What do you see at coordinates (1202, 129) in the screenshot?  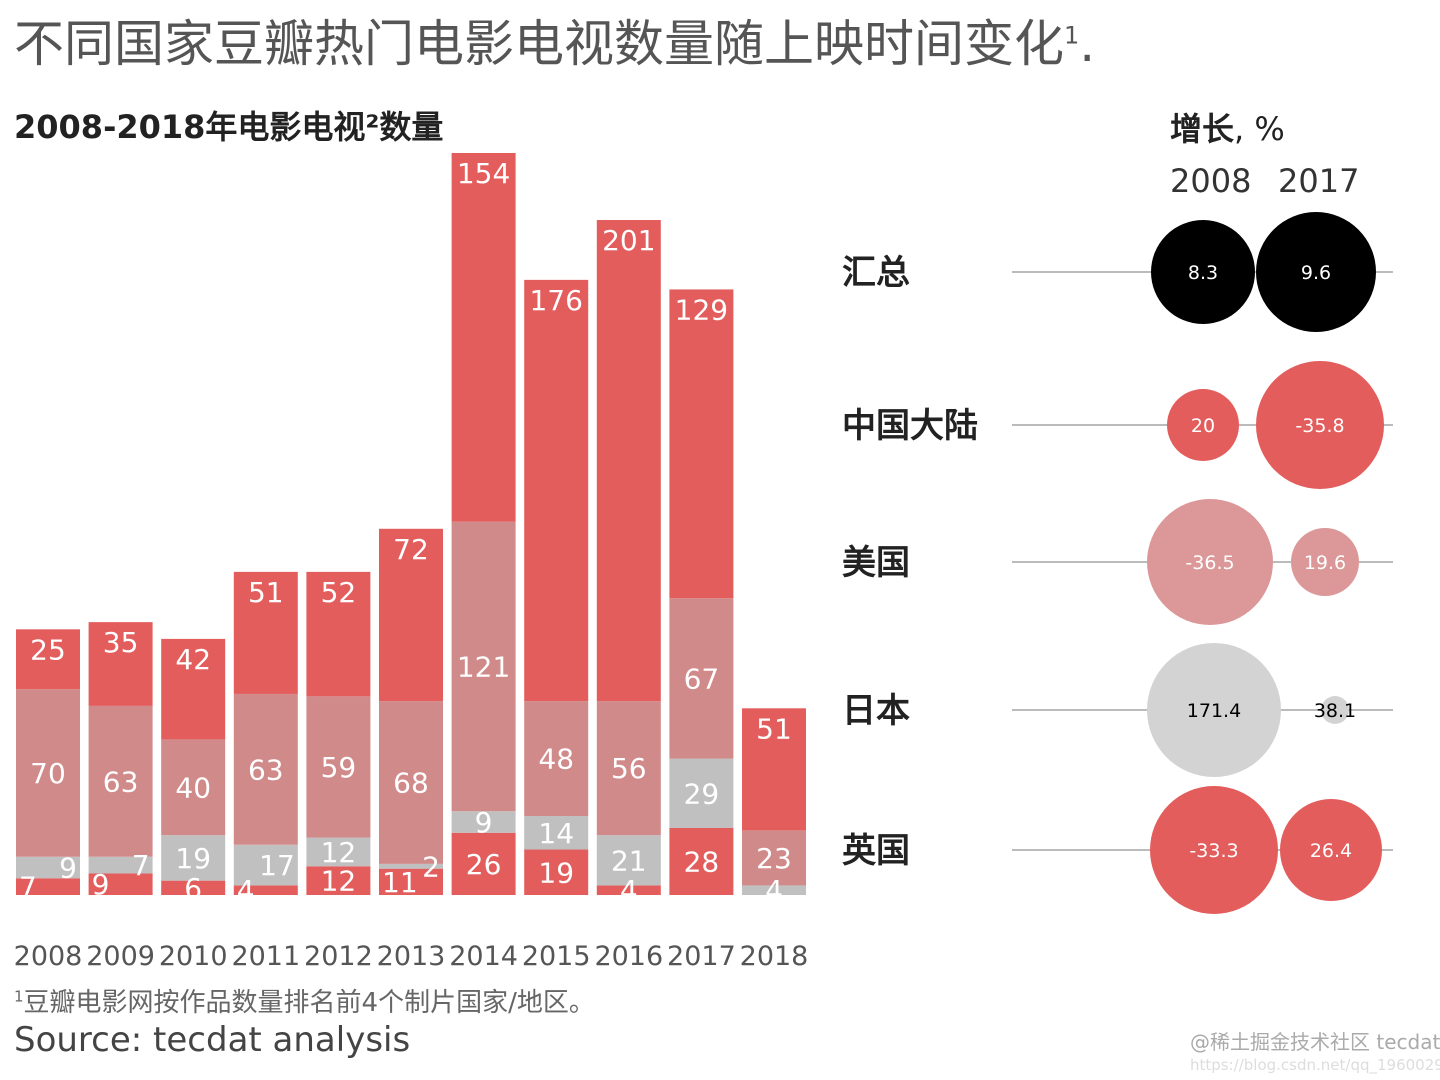 I see `growth-title-text: 增长` at bounding box center [1202, 129].